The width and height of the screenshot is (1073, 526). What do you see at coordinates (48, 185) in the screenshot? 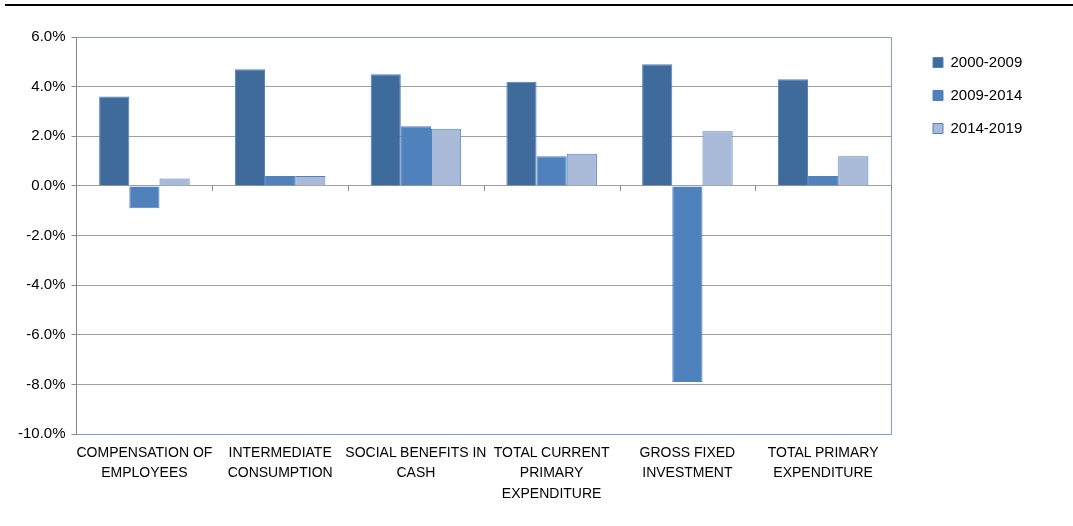
I see `y-tick-label: 0.0%` at bounding box center [48, 185].